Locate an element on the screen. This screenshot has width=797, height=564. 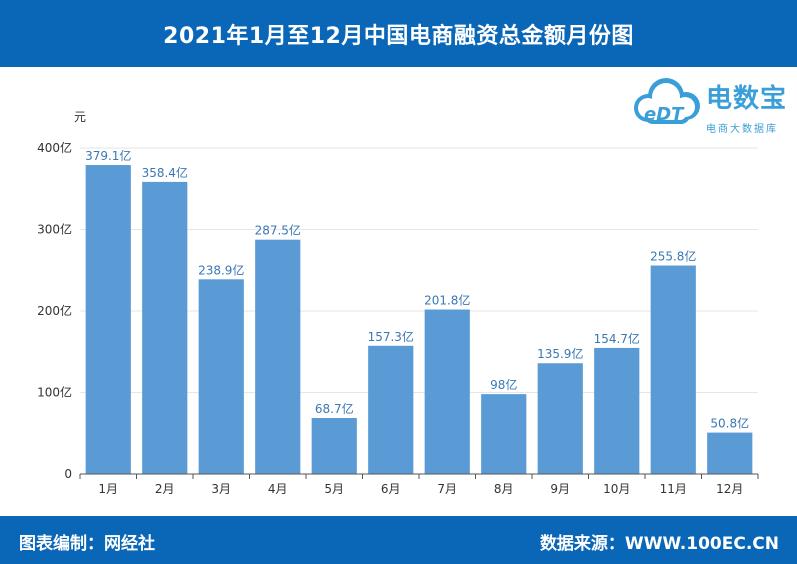
y-tick-label: 100亿 is located at coordinates (54, 392).